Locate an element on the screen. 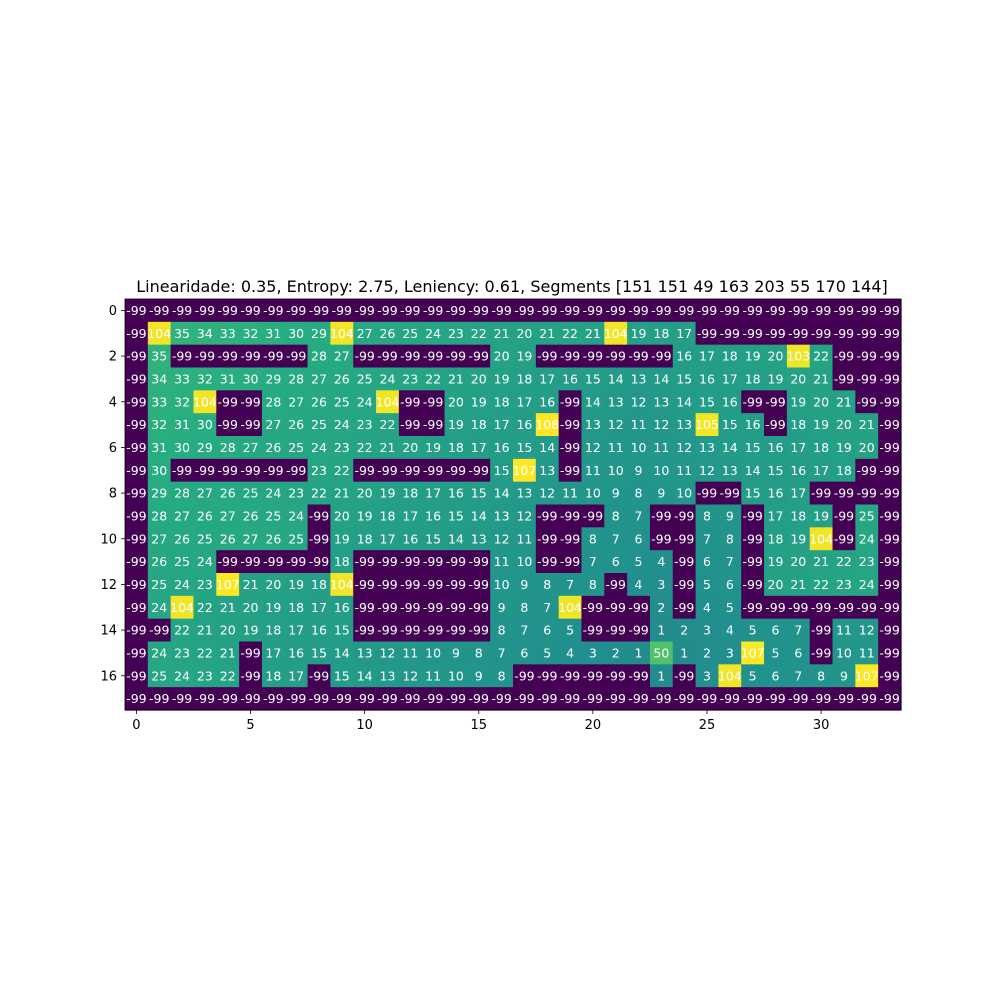 Image resolution: width=1000 pixels, height=1000 pixels. cell-value-label: 31 is located at coordinates (159, 447).